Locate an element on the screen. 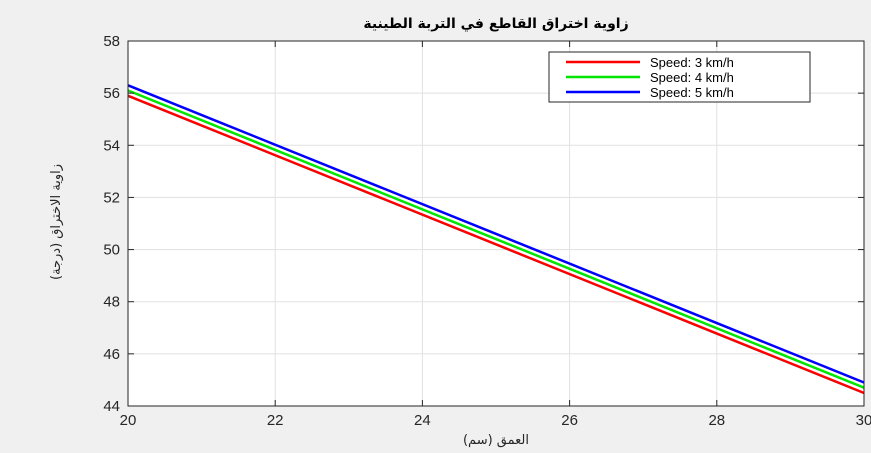  x-tick-label: 28 is located at coordinates (716, 420).